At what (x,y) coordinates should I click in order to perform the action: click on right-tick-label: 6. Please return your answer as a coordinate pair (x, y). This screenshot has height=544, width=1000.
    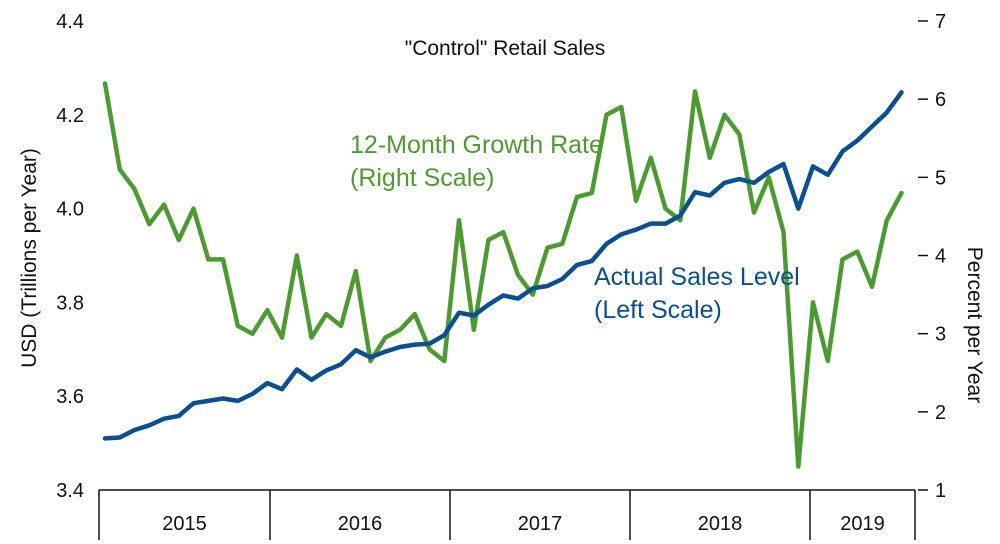
    Looking at the image, I should click on (940, 100).